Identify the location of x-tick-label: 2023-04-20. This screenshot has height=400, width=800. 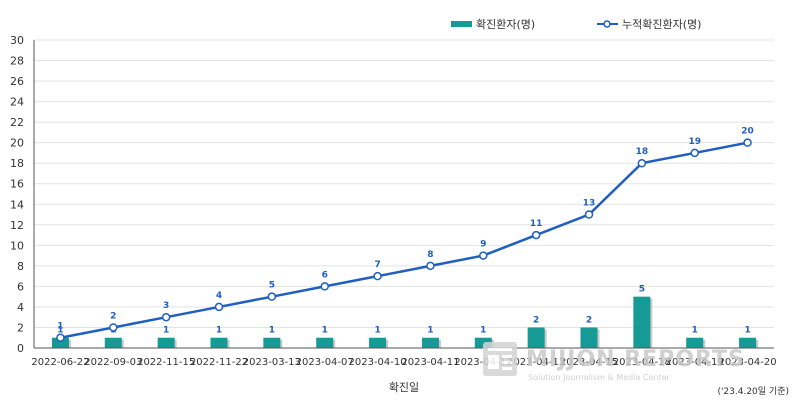
(748, 362).